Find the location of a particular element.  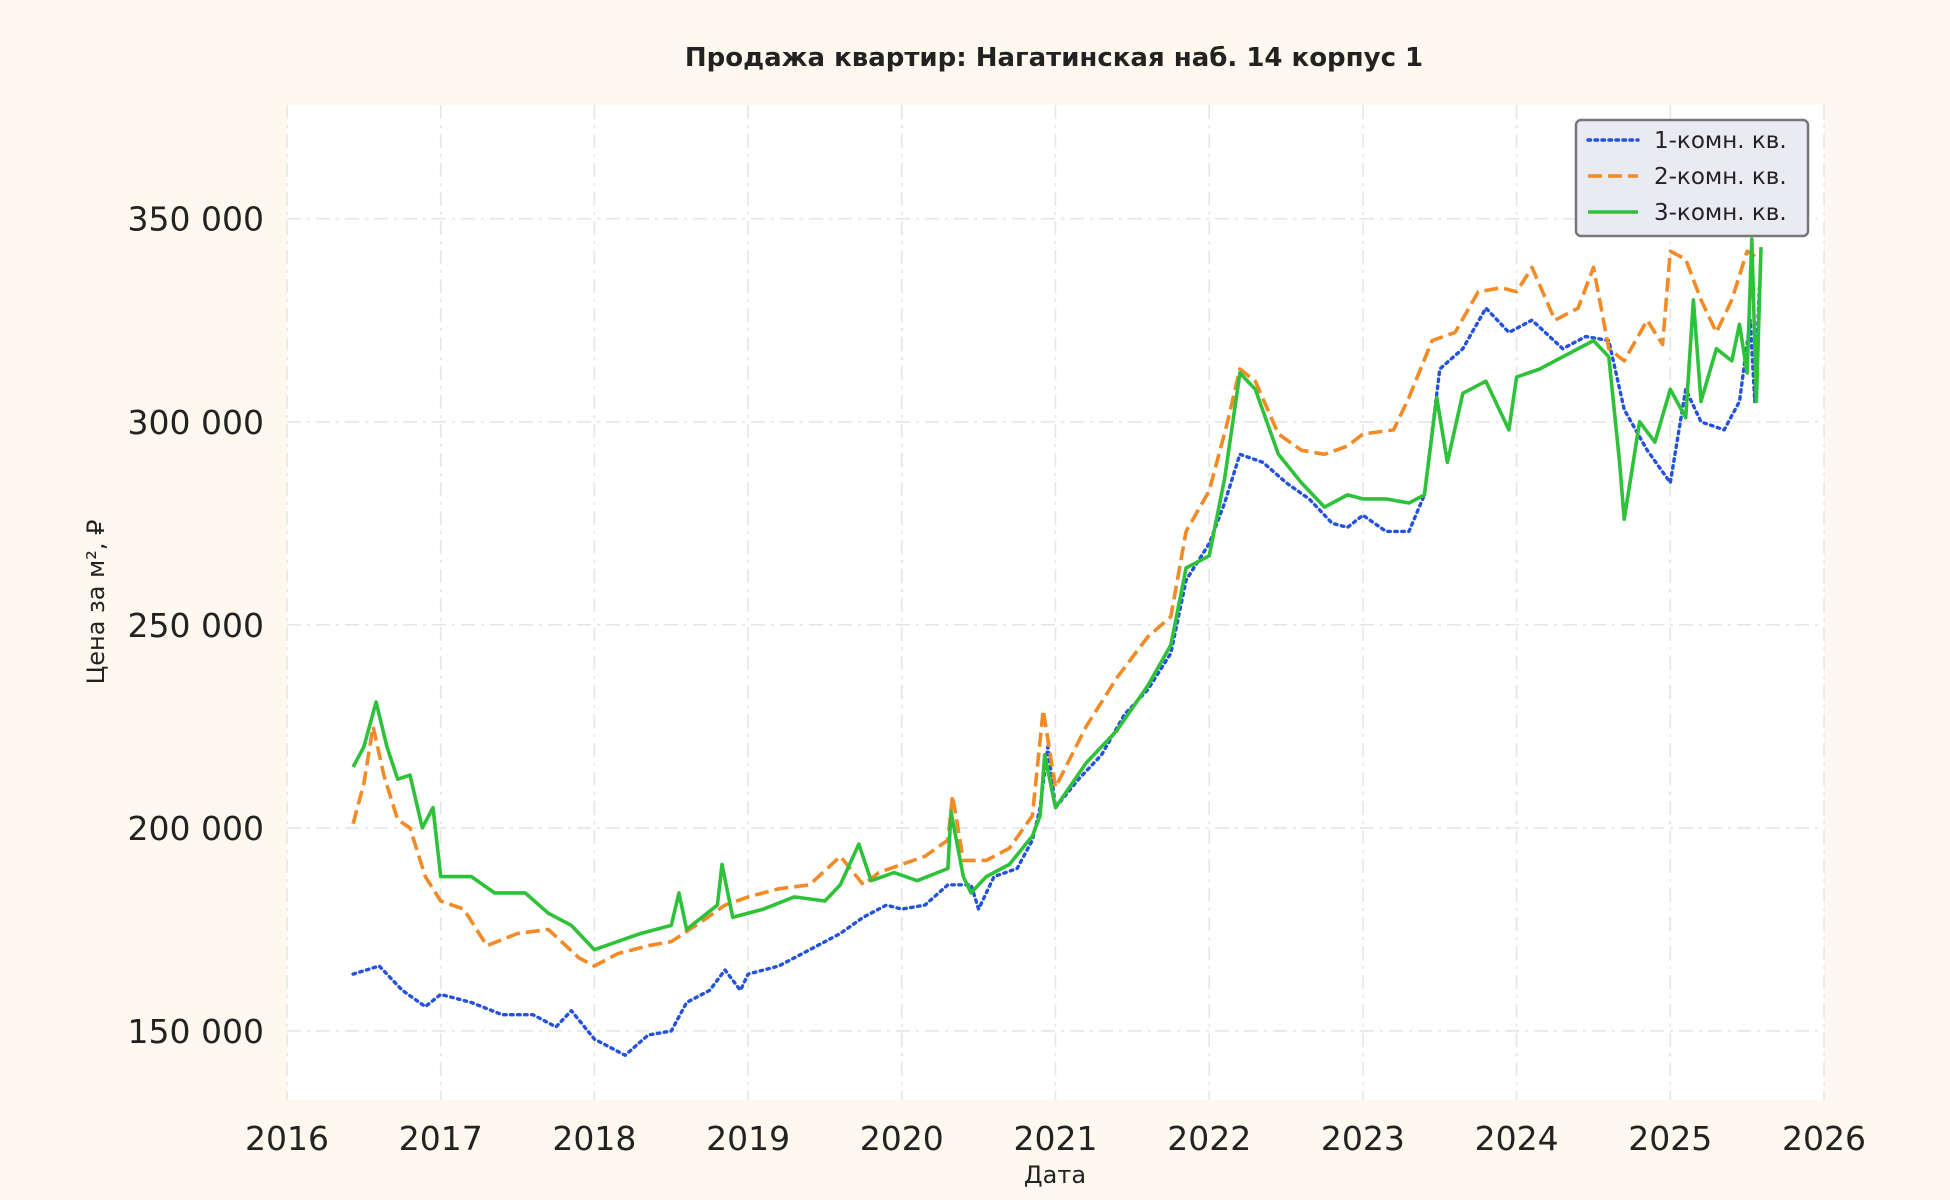

x-tick-label: 2021 is located at coordinates (1056, 1138).